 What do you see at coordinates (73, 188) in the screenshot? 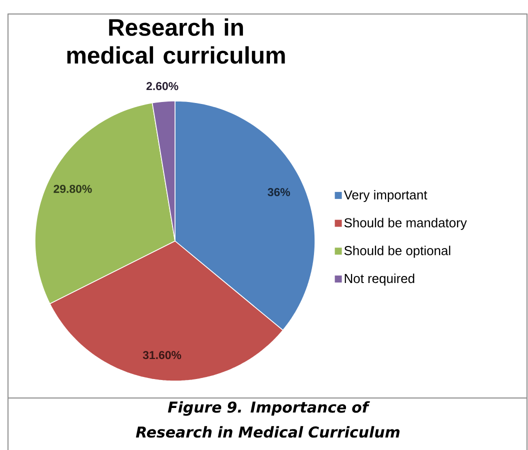
I see `data-label: 29.80%` at bounding box center [73, 188].